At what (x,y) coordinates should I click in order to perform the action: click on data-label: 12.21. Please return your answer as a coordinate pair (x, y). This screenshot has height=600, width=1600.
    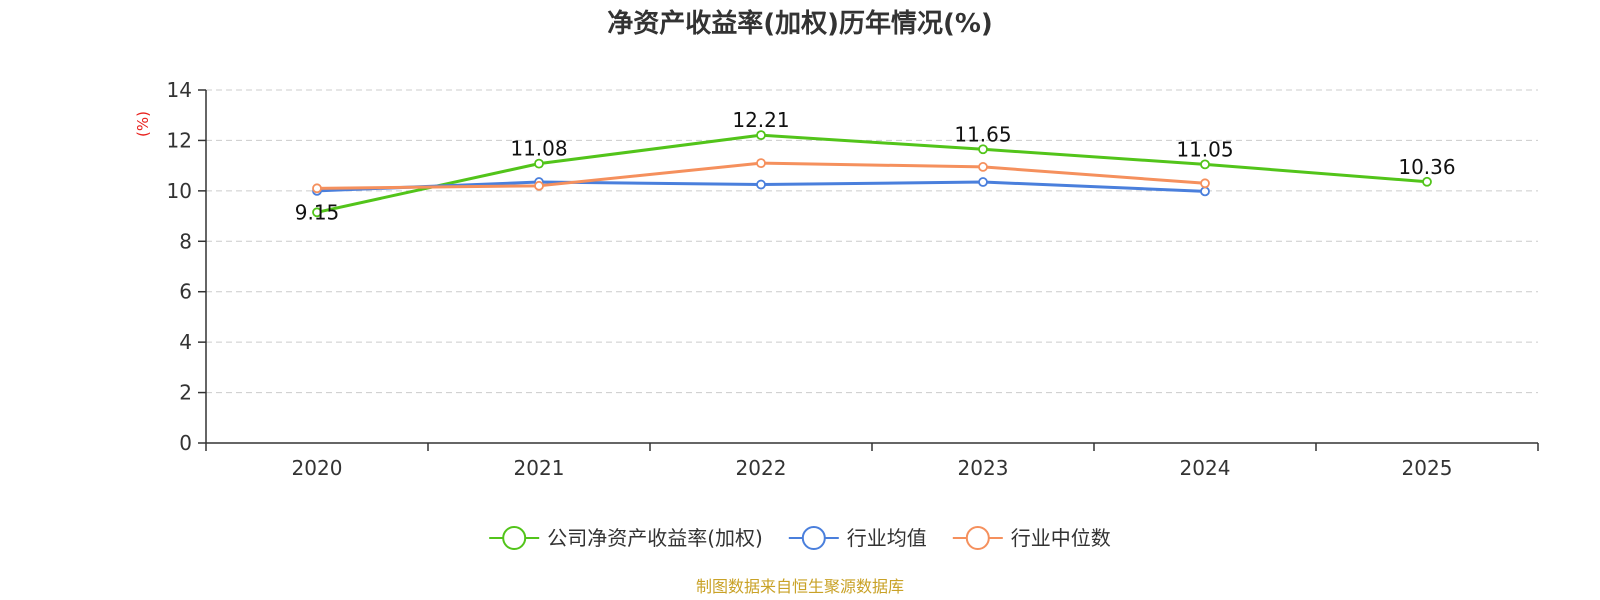
    Looking at the image, I should click on (760, 120).